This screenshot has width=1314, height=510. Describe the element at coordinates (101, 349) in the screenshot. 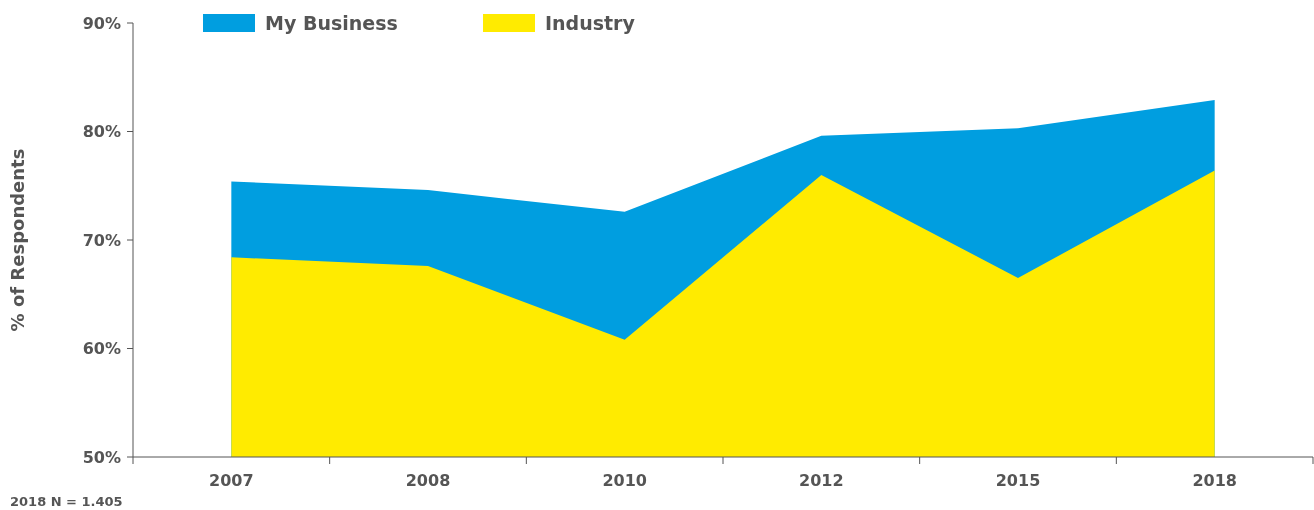

I see `y-tick-label: 60%` at that location.